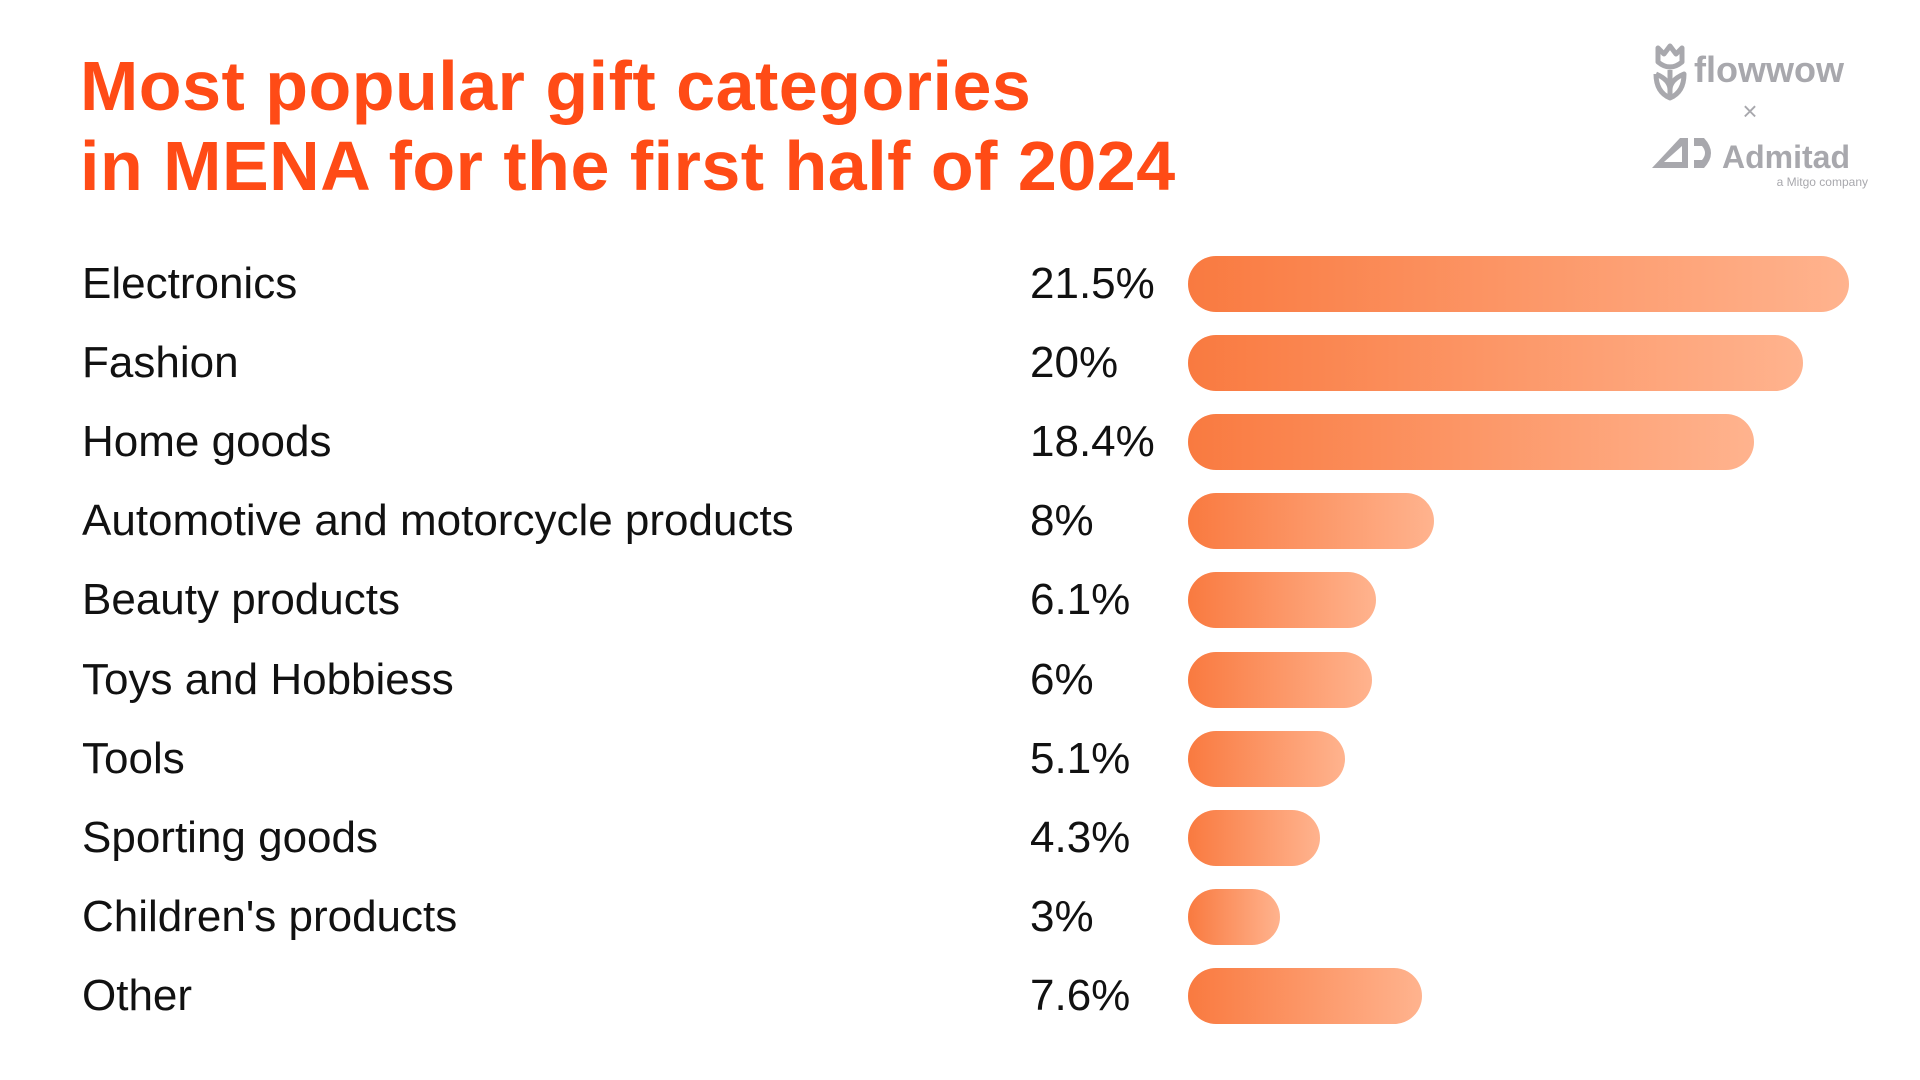 This screenshot has width=1920, height=1080. What do you see at coordinates (133, 758) in the screenshot?
I see `category-label: Tools` at bounding box center [133, 758].